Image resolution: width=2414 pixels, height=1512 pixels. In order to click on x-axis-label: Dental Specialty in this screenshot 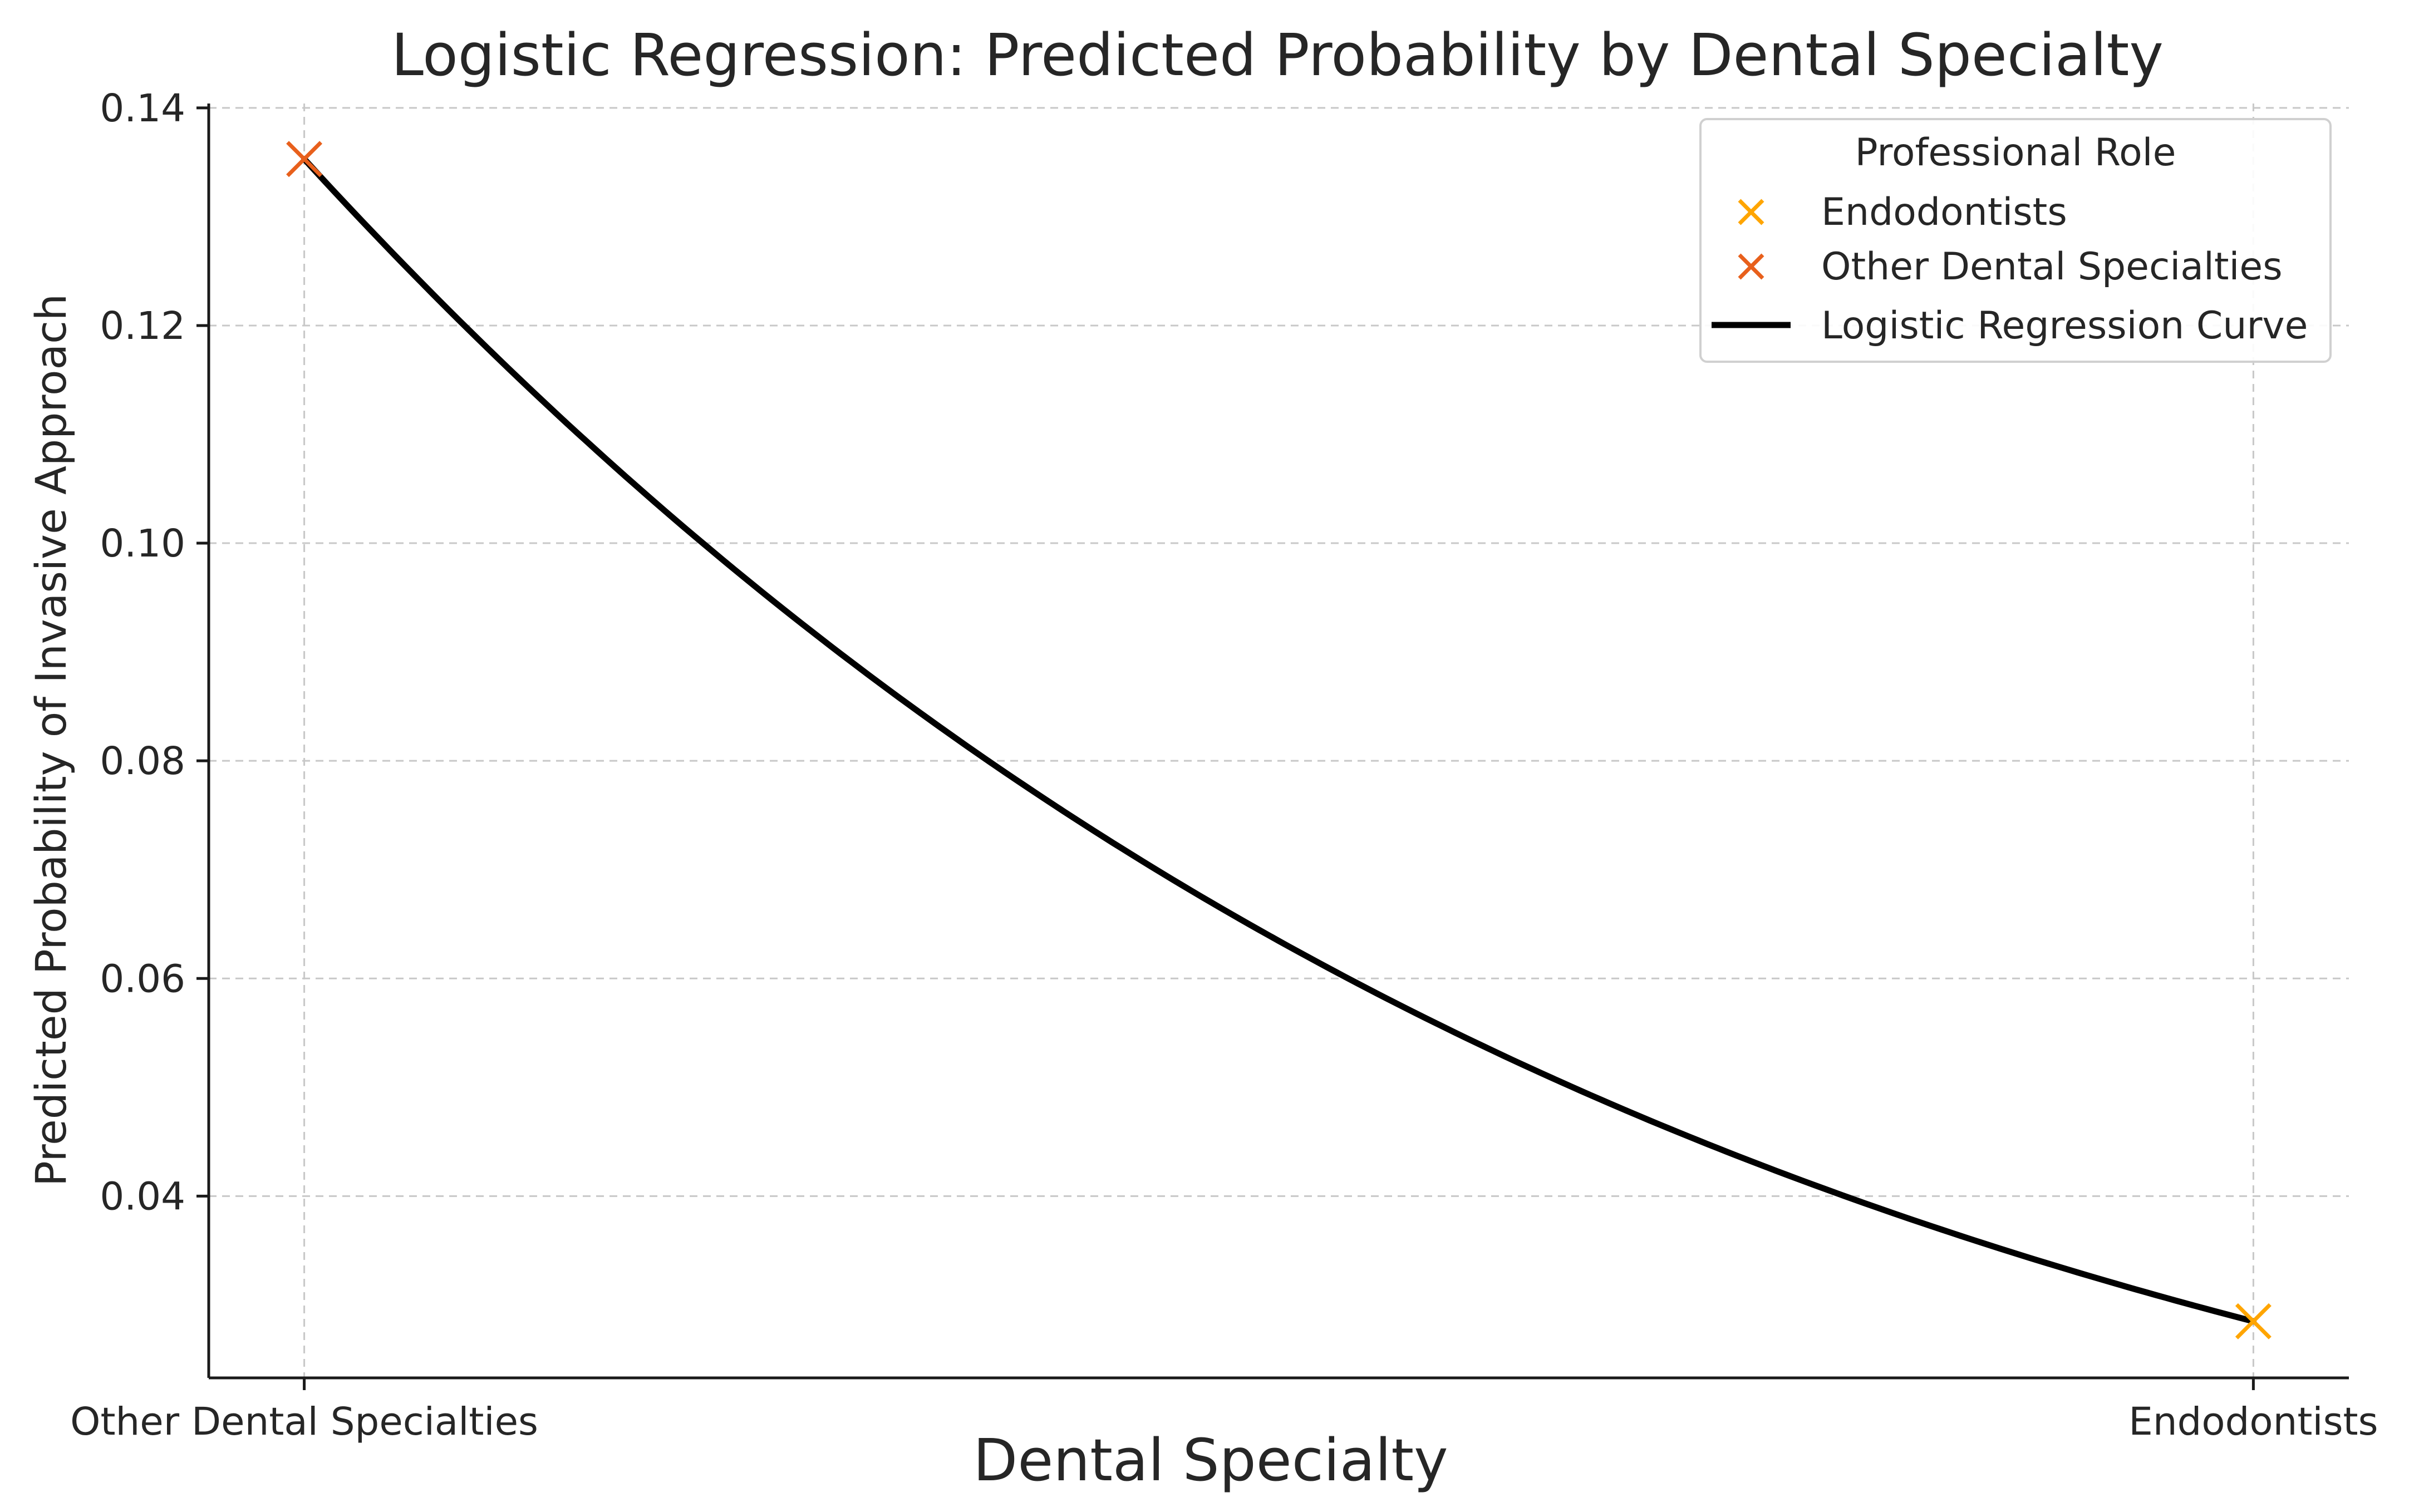, I will do `click(1210, 1460)`.